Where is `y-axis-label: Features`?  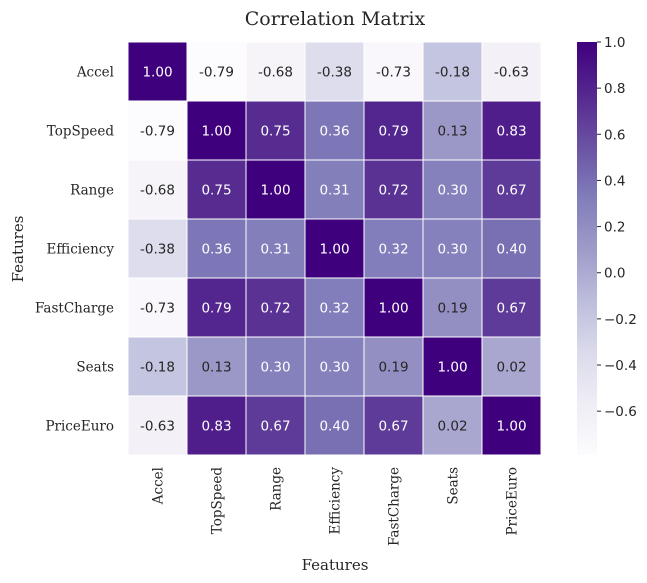
y-axis-label: Features is located at coordinates (18, 249).